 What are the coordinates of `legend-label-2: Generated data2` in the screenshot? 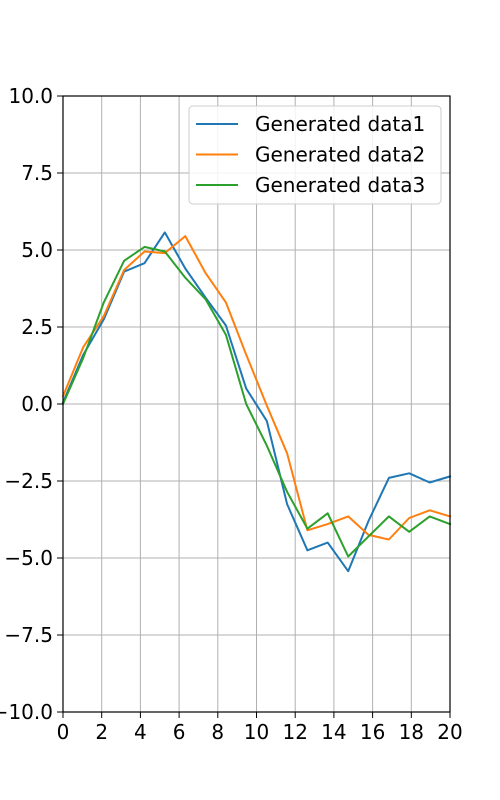 It's located at (340, 155).